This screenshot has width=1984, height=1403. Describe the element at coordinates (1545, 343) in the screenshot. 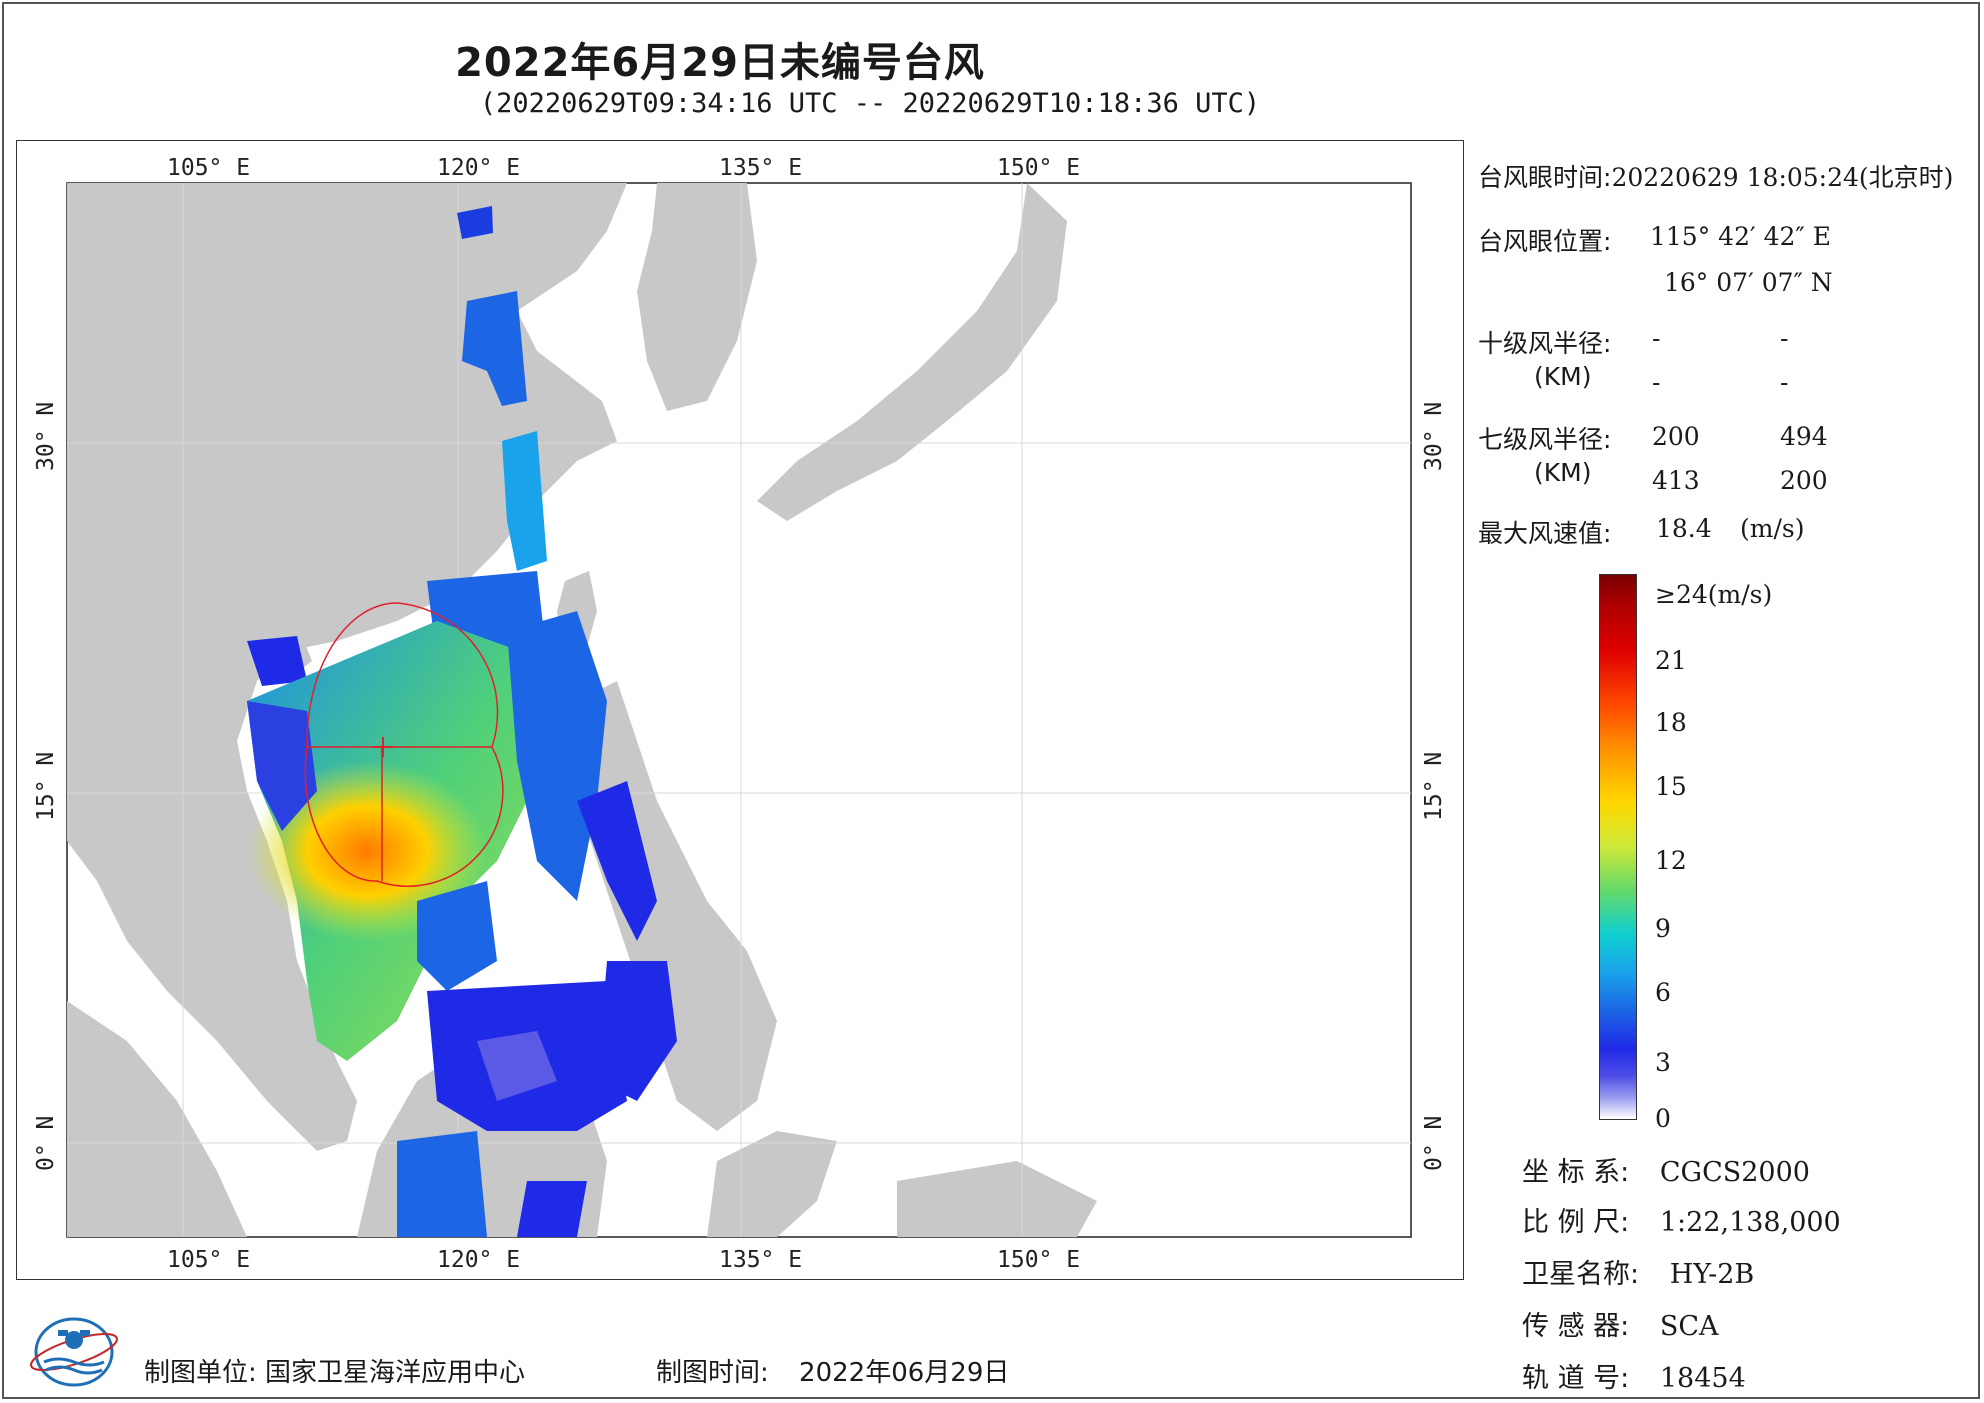

I see `r10-label: 十级风半径:` at that location.